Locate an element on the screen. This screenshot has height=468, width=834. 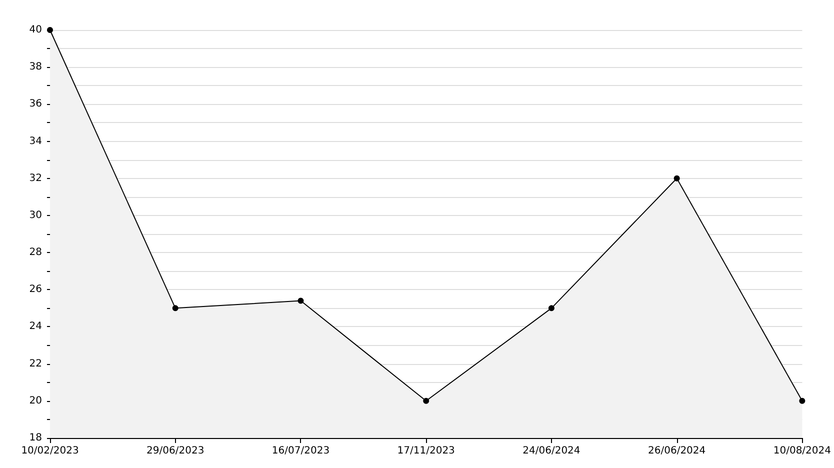
y-tick-label: 24 is located at coordinates (35, 326).